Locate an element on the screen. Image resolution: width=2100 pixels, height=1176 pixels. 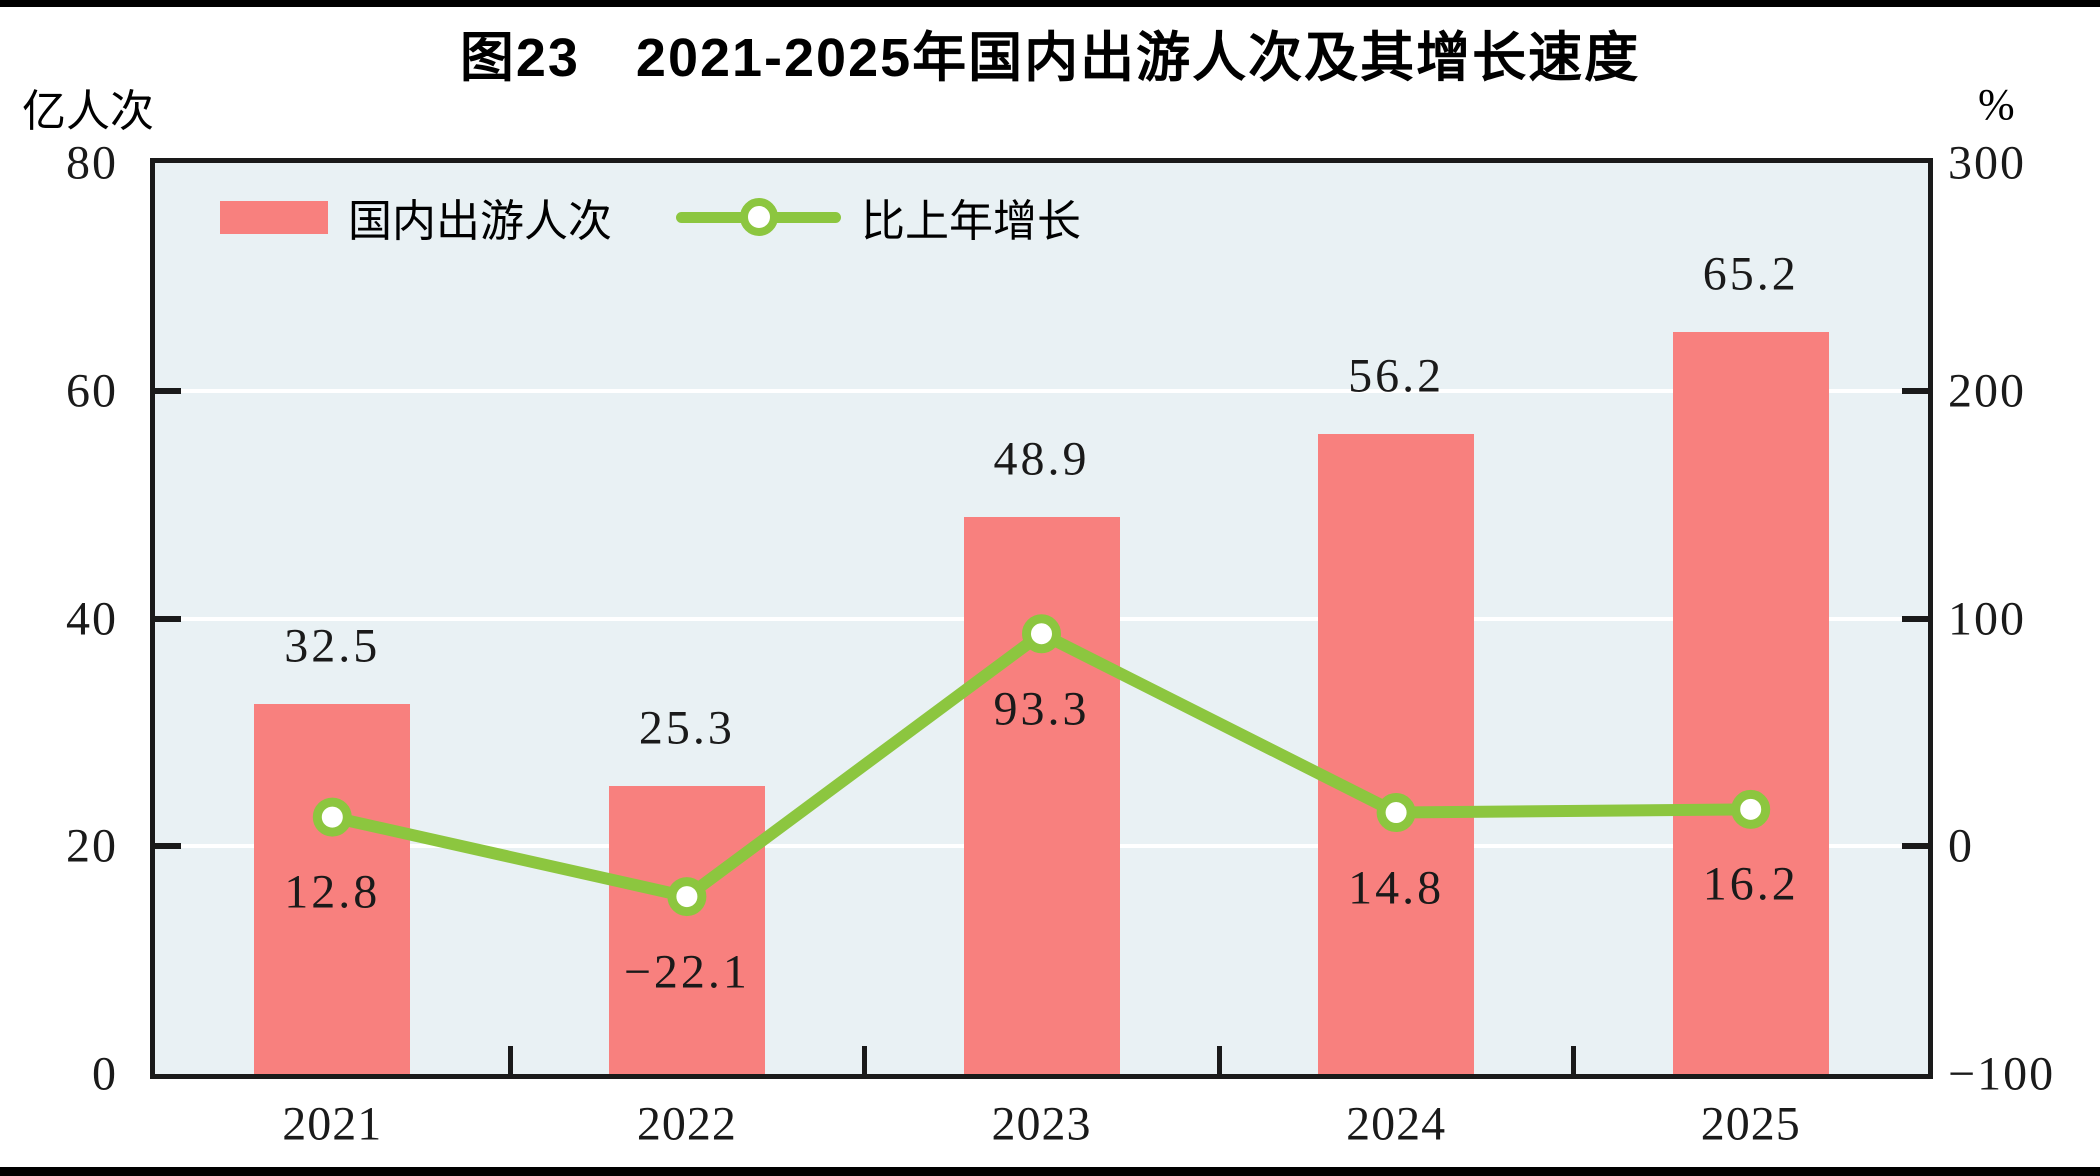
bar-value-label: 65.2 is located at coordinates (1750, 274).